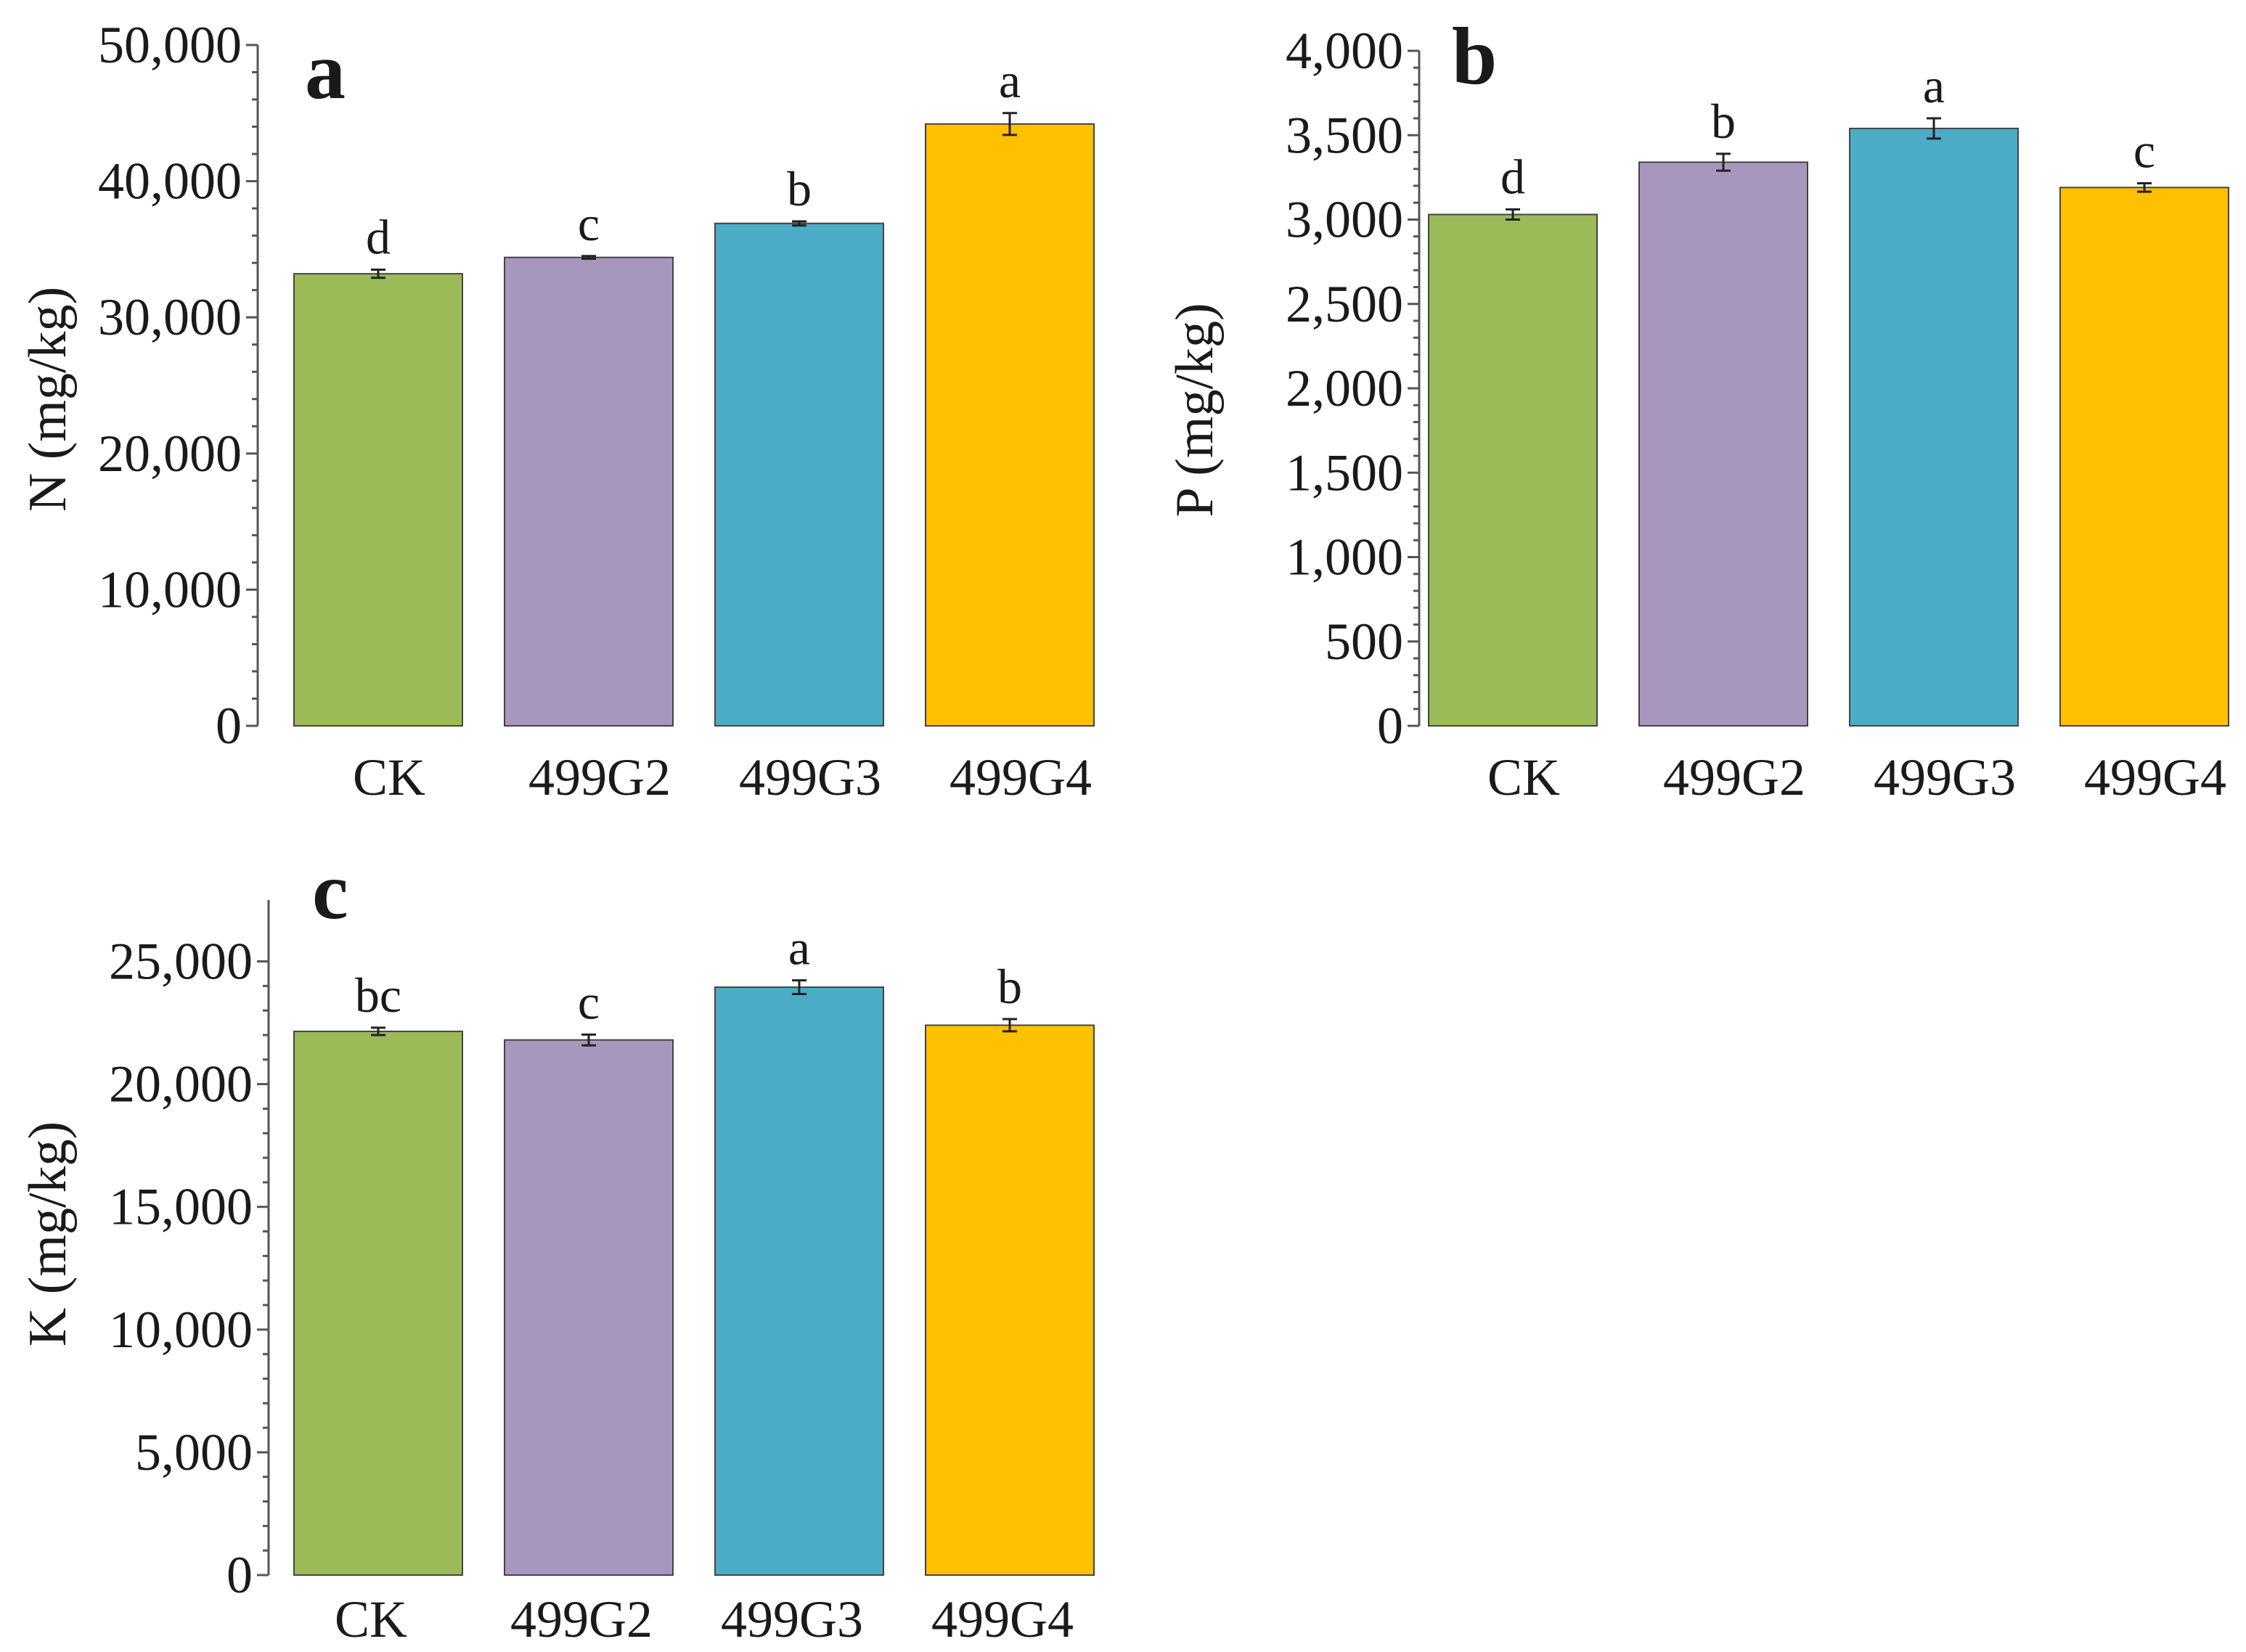 The height and width of the screenshot is (1652, 2246). What do you see at coordinates (799, 474) in the screenshot?
I see `bar-a-499g3` at bounding box center [799, 474].